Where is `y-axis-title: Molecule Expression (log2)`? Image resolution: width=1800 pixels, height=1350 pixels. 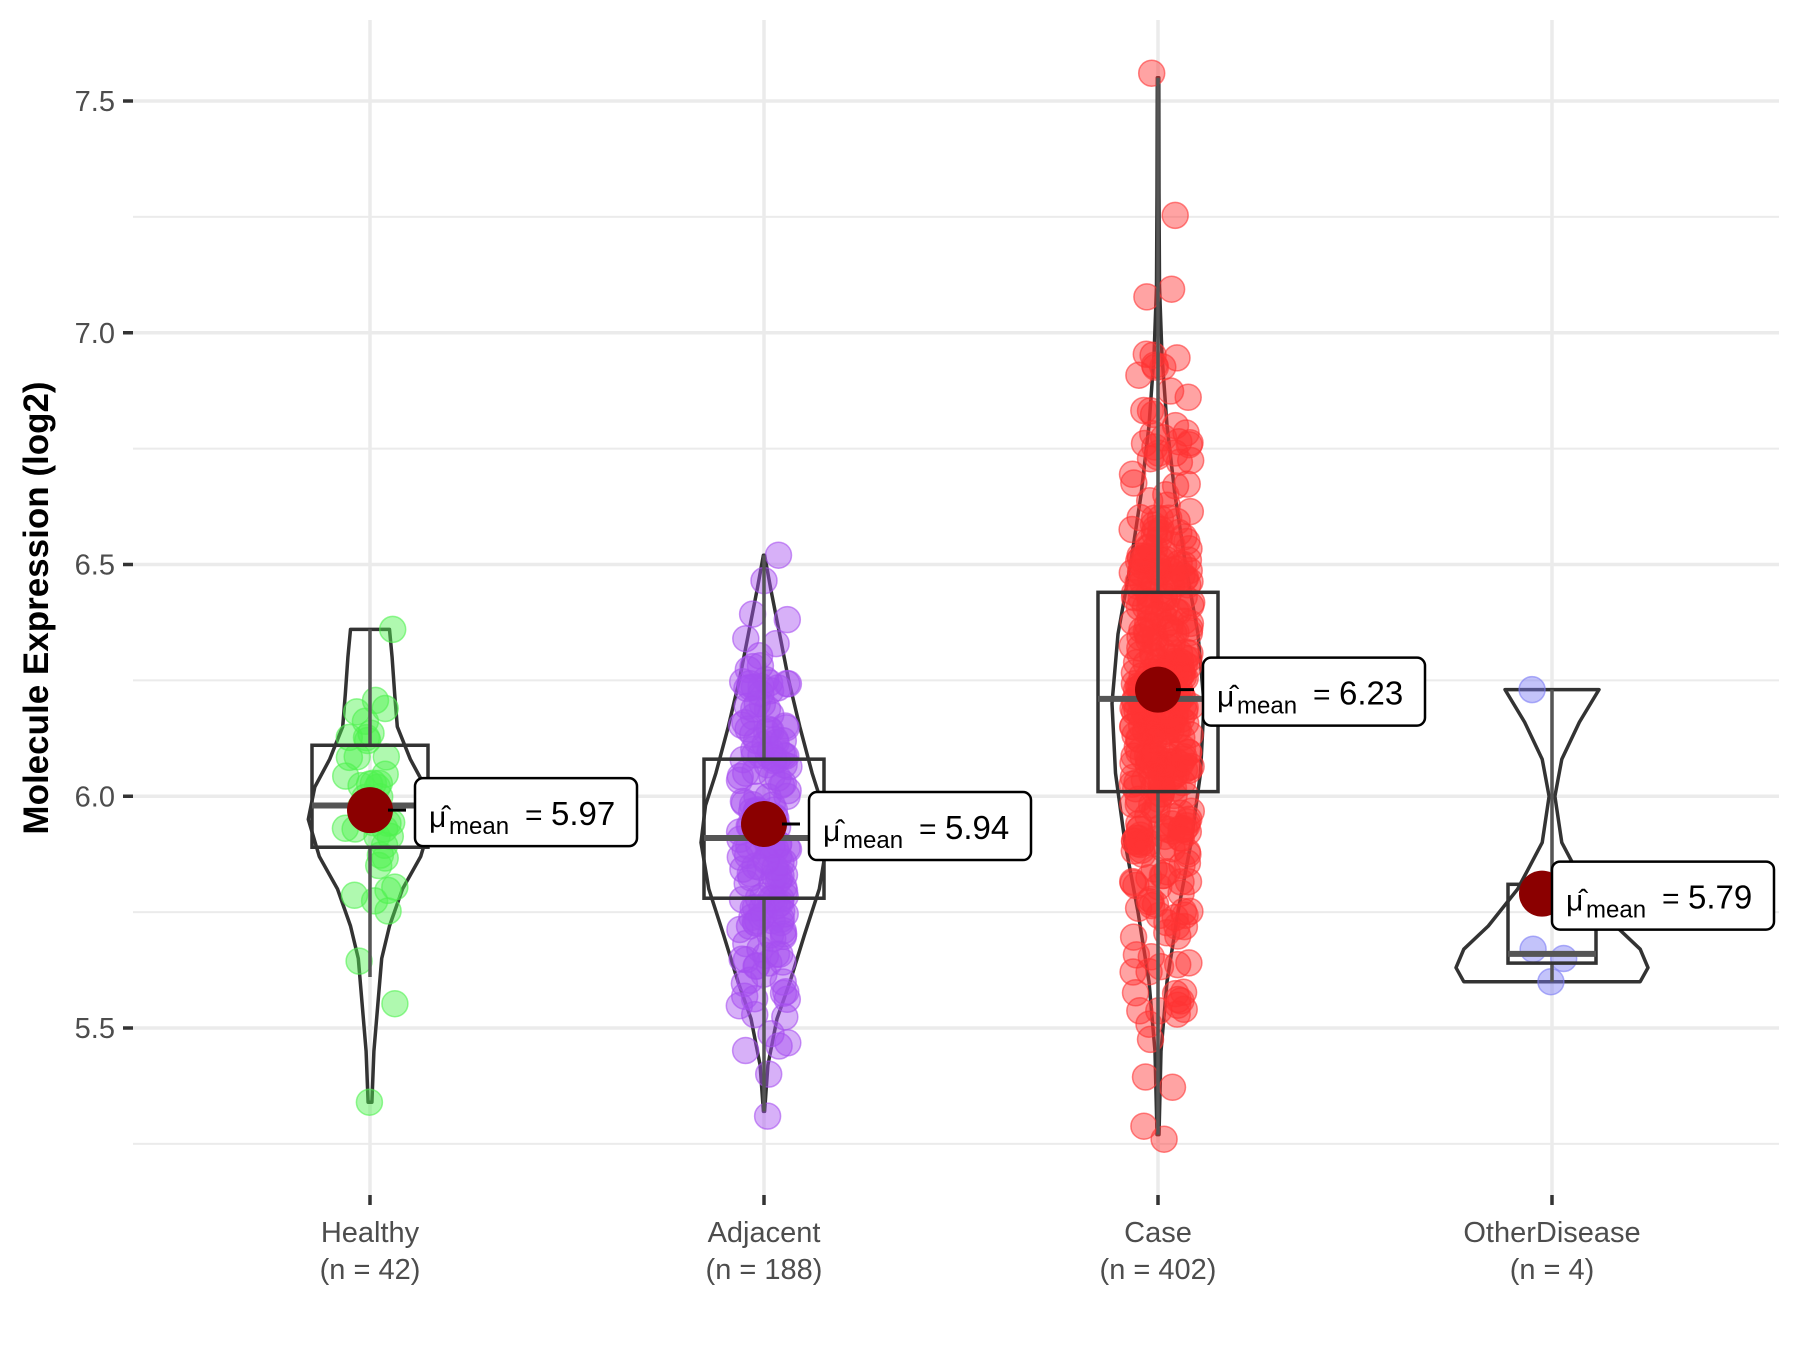
y-axis-title: Molecule Expression (log2) is located at coordinates (36, 607).